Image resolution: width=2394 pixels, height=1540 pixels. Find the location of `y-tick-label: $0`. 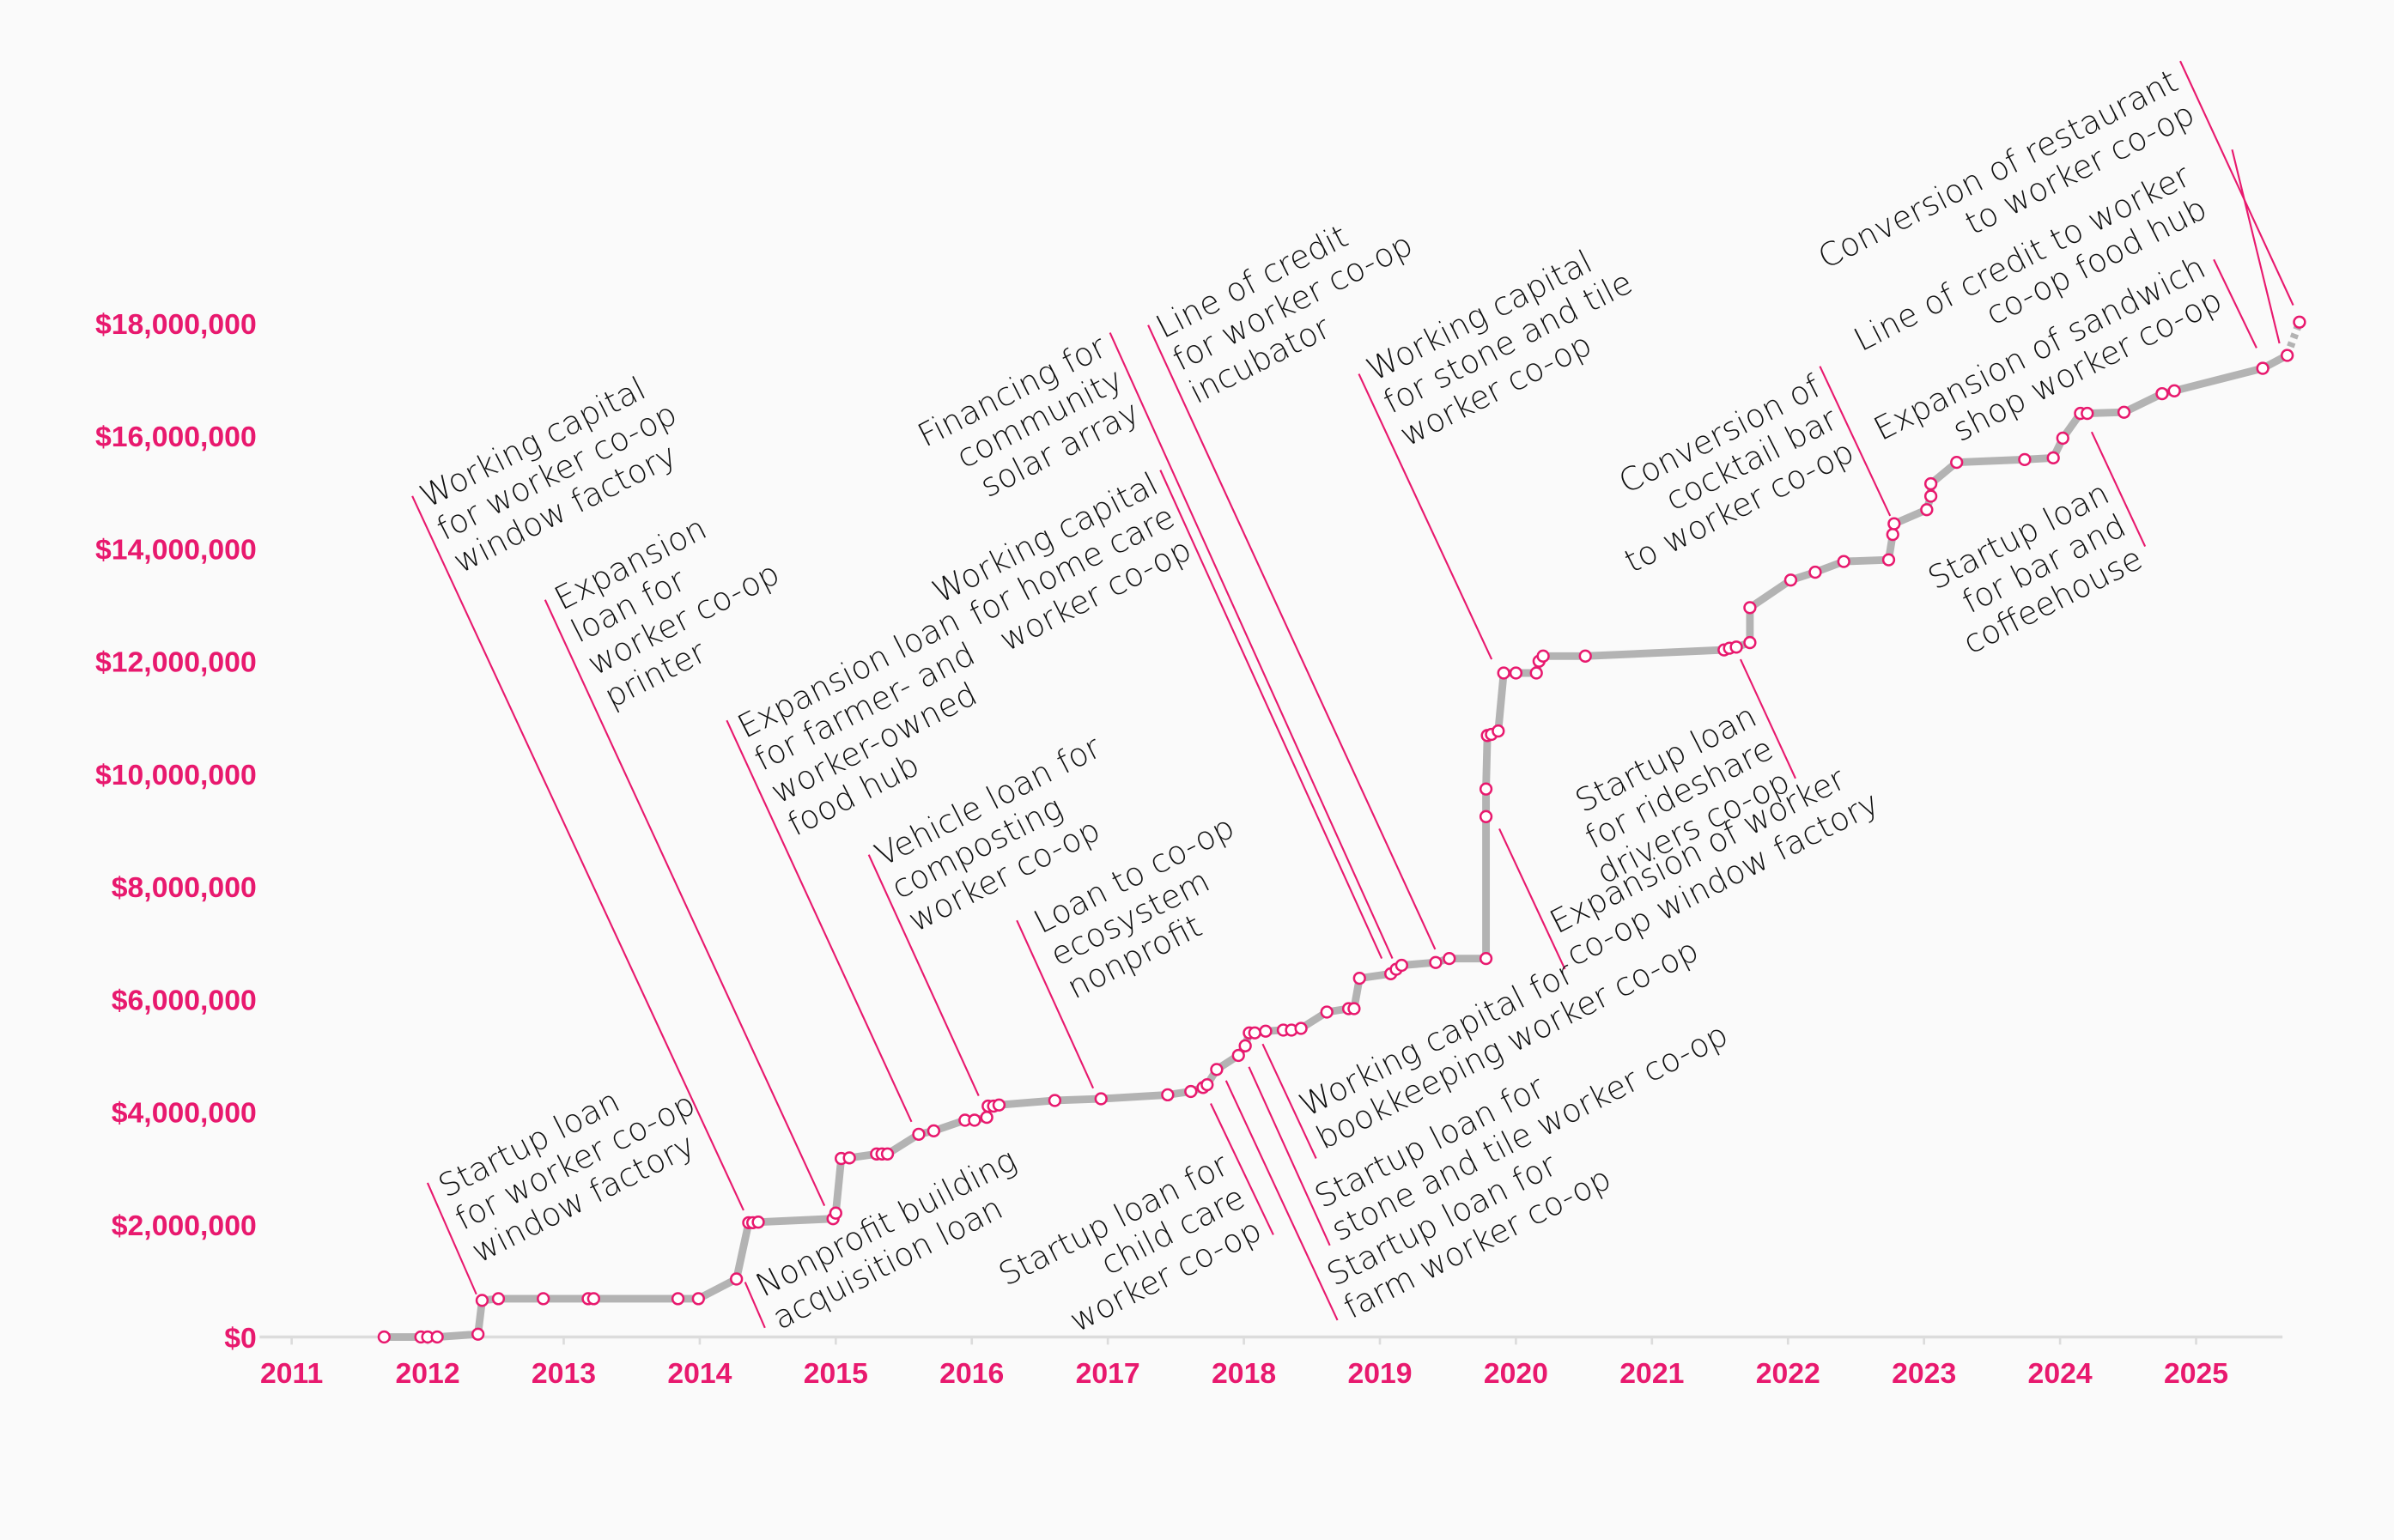

y-tick-label: $0 is located at coordinates (240, 1338).